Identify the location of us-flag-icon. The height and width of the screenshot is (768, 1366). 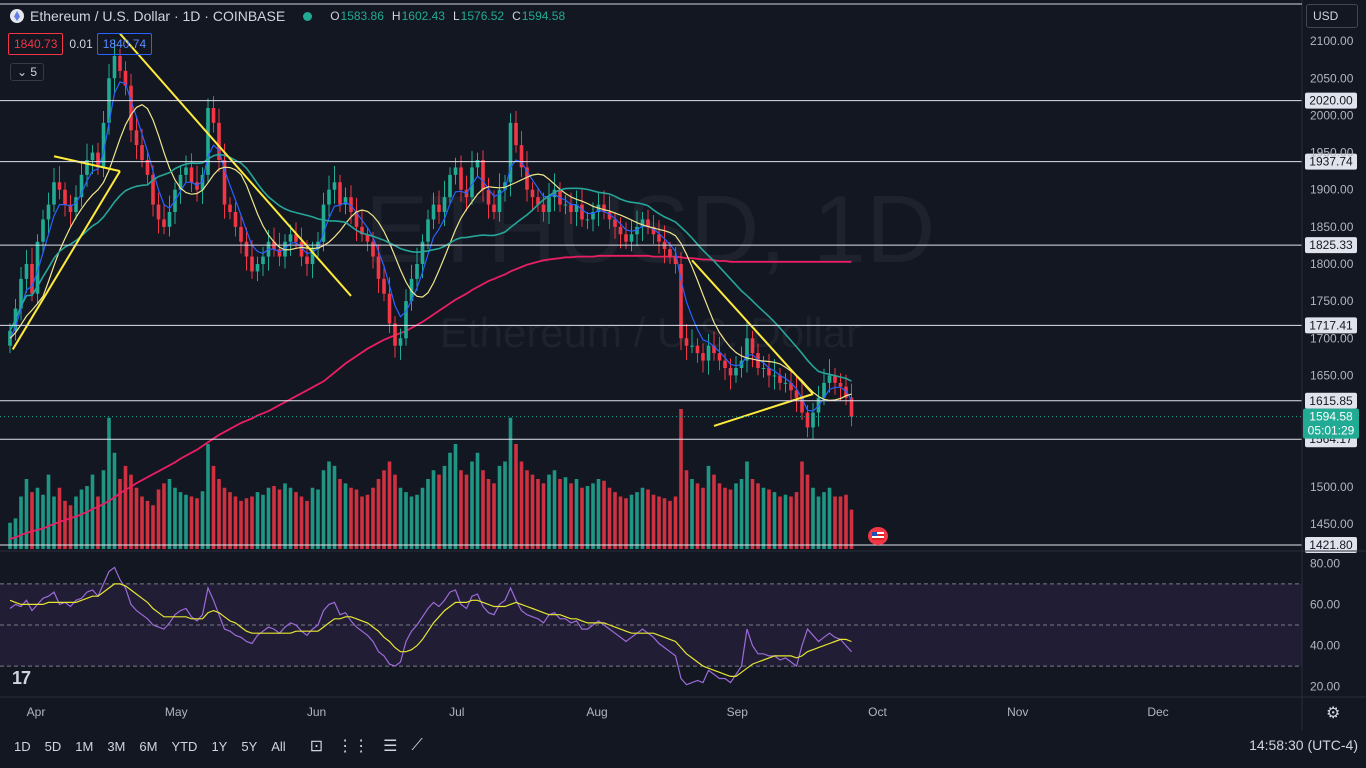
(878, 536).